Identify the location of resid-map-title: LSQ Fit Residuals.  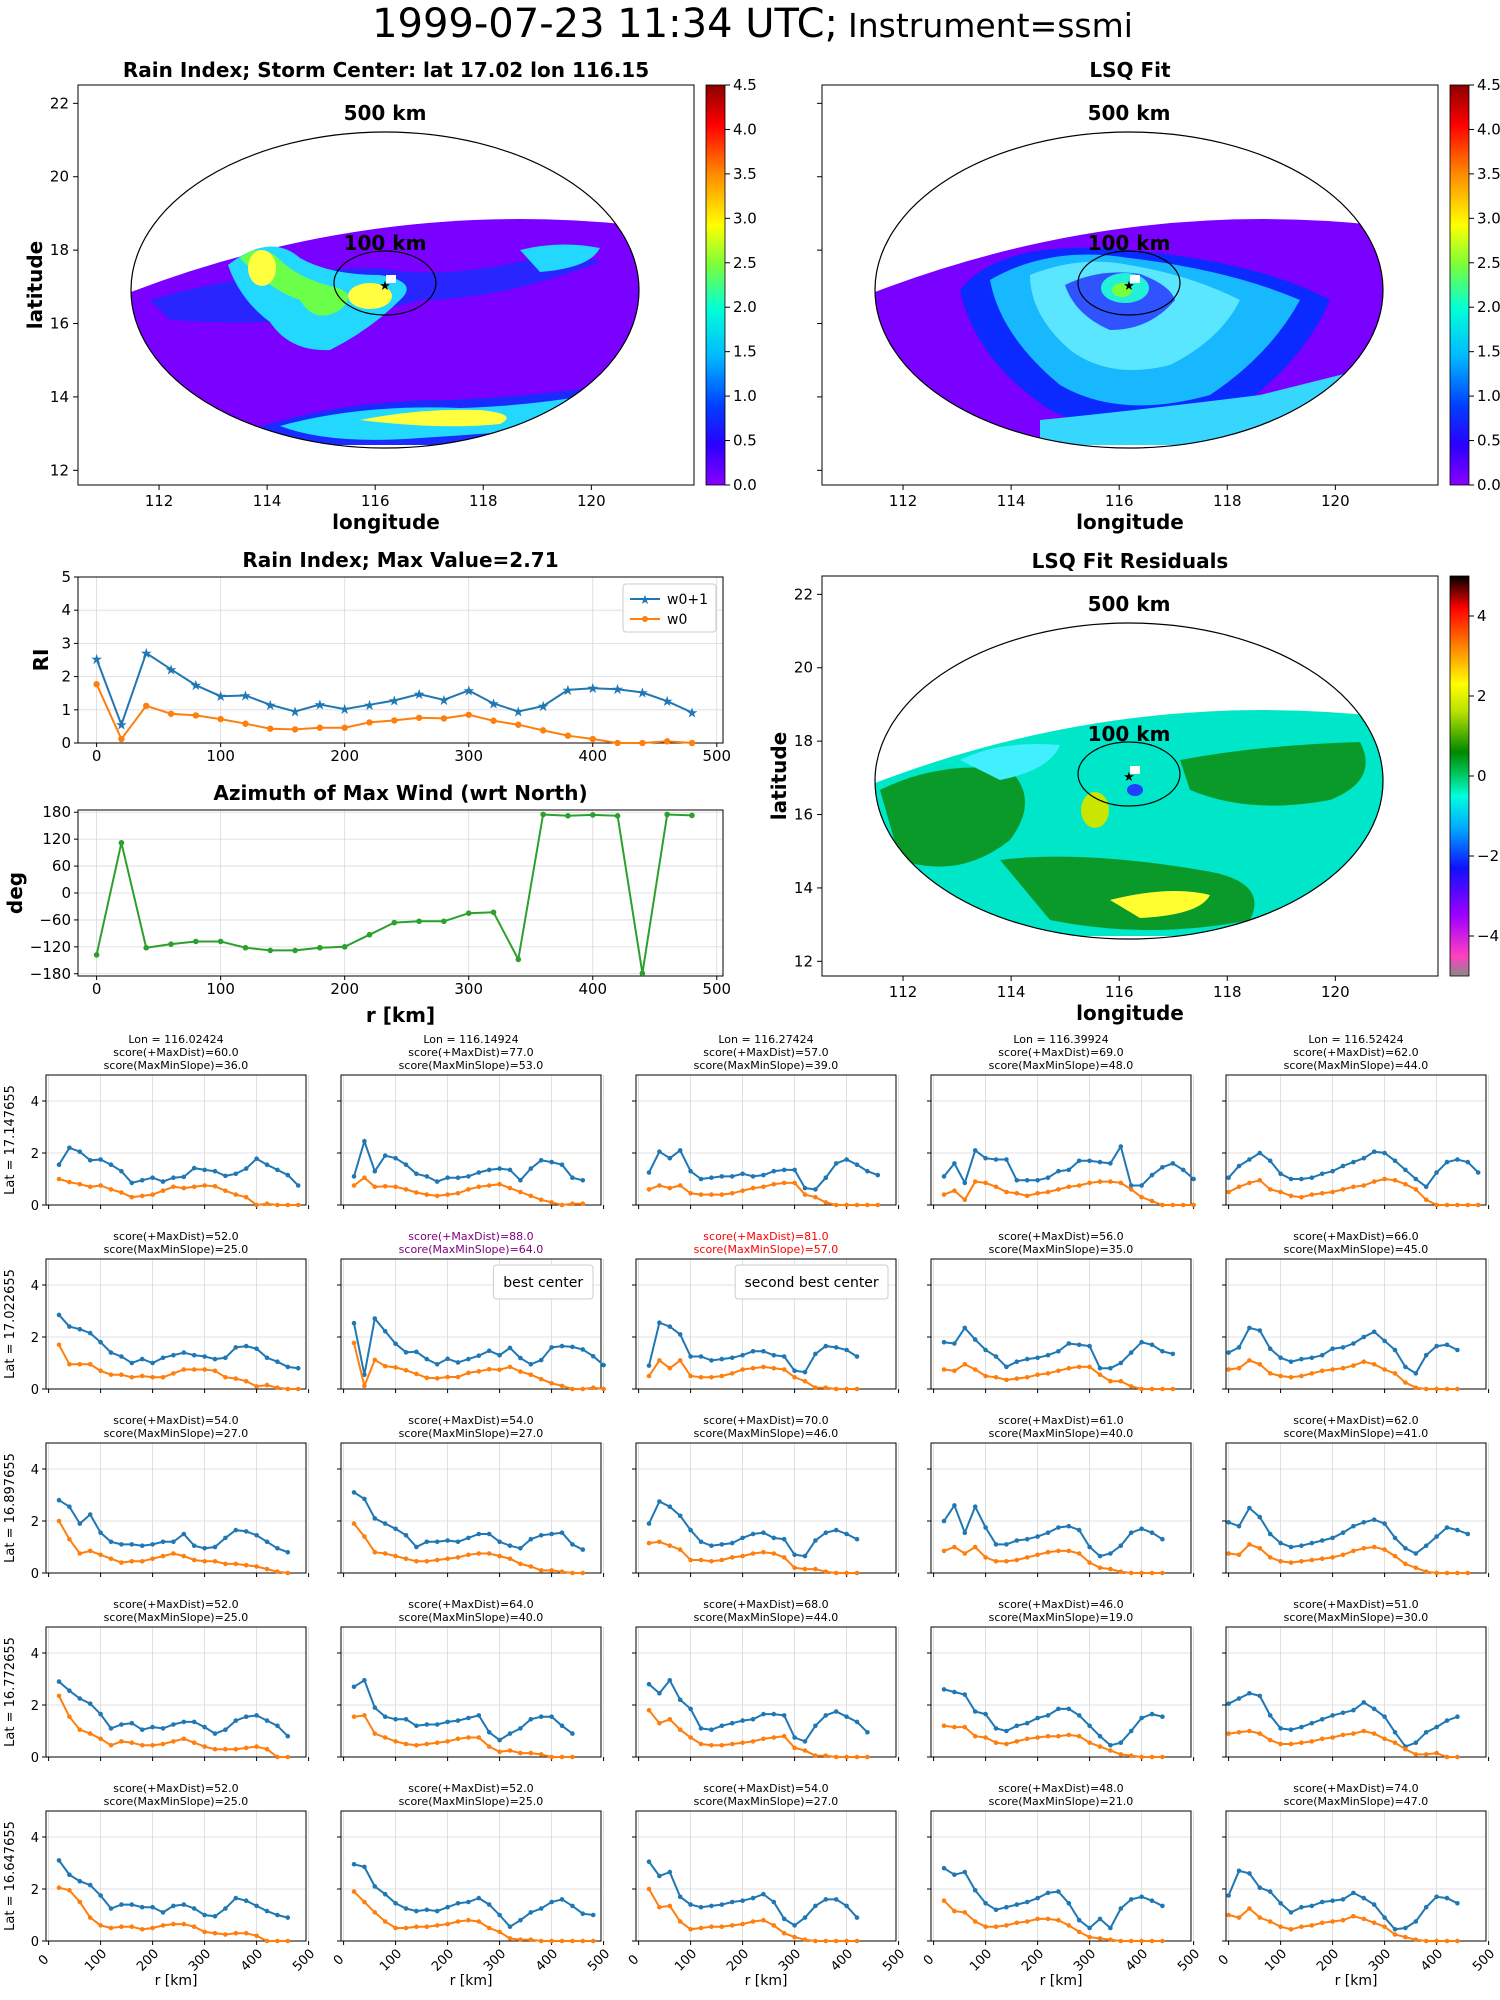
(1130, 561).